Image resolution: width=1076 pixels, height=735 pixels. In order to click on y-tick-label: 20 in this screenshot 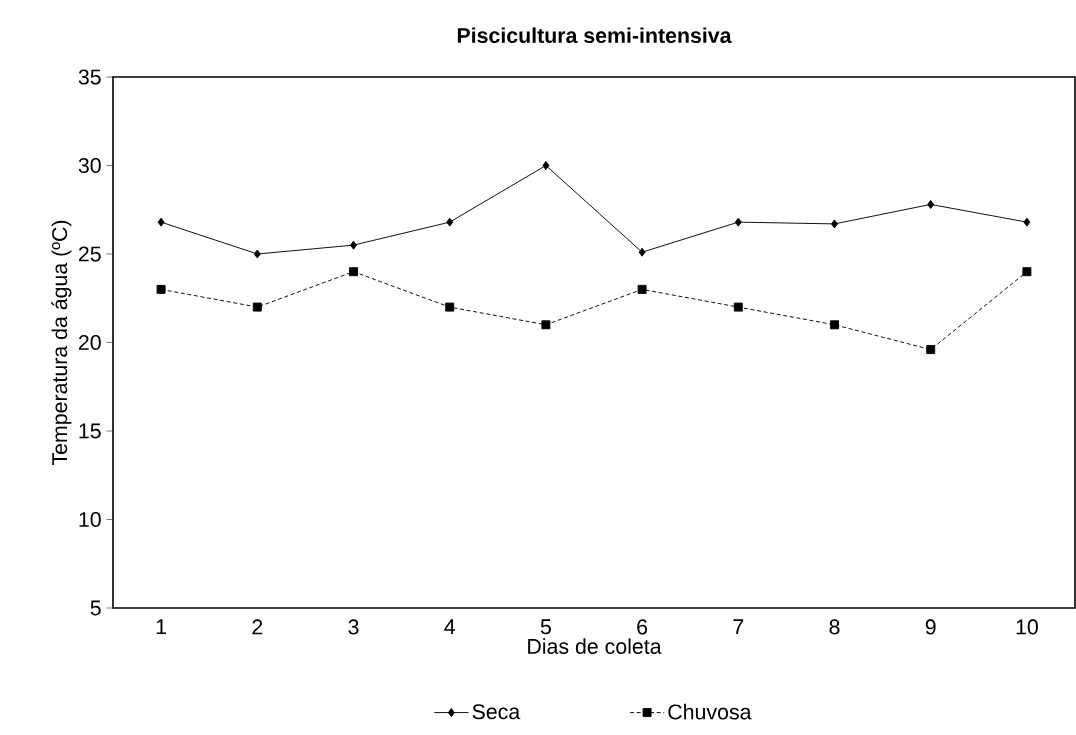, I will do `click(89, 342)`.